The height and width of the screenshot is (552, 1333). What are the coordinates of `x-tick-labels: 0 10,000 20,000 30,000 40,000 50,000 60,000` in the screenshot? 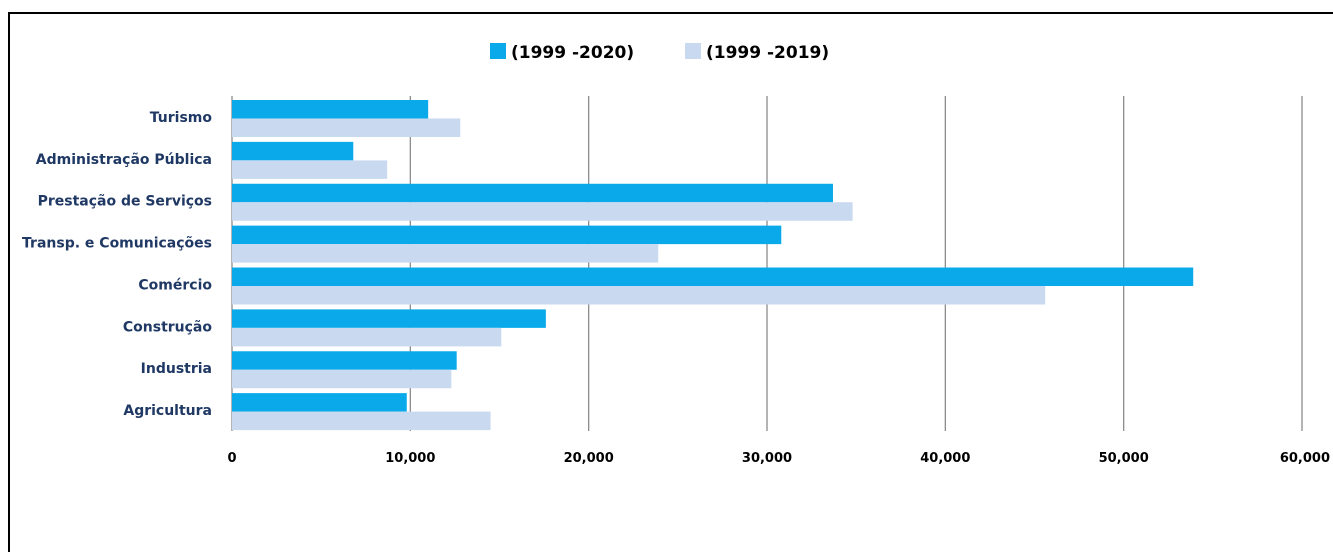 It's located at (778, 458).